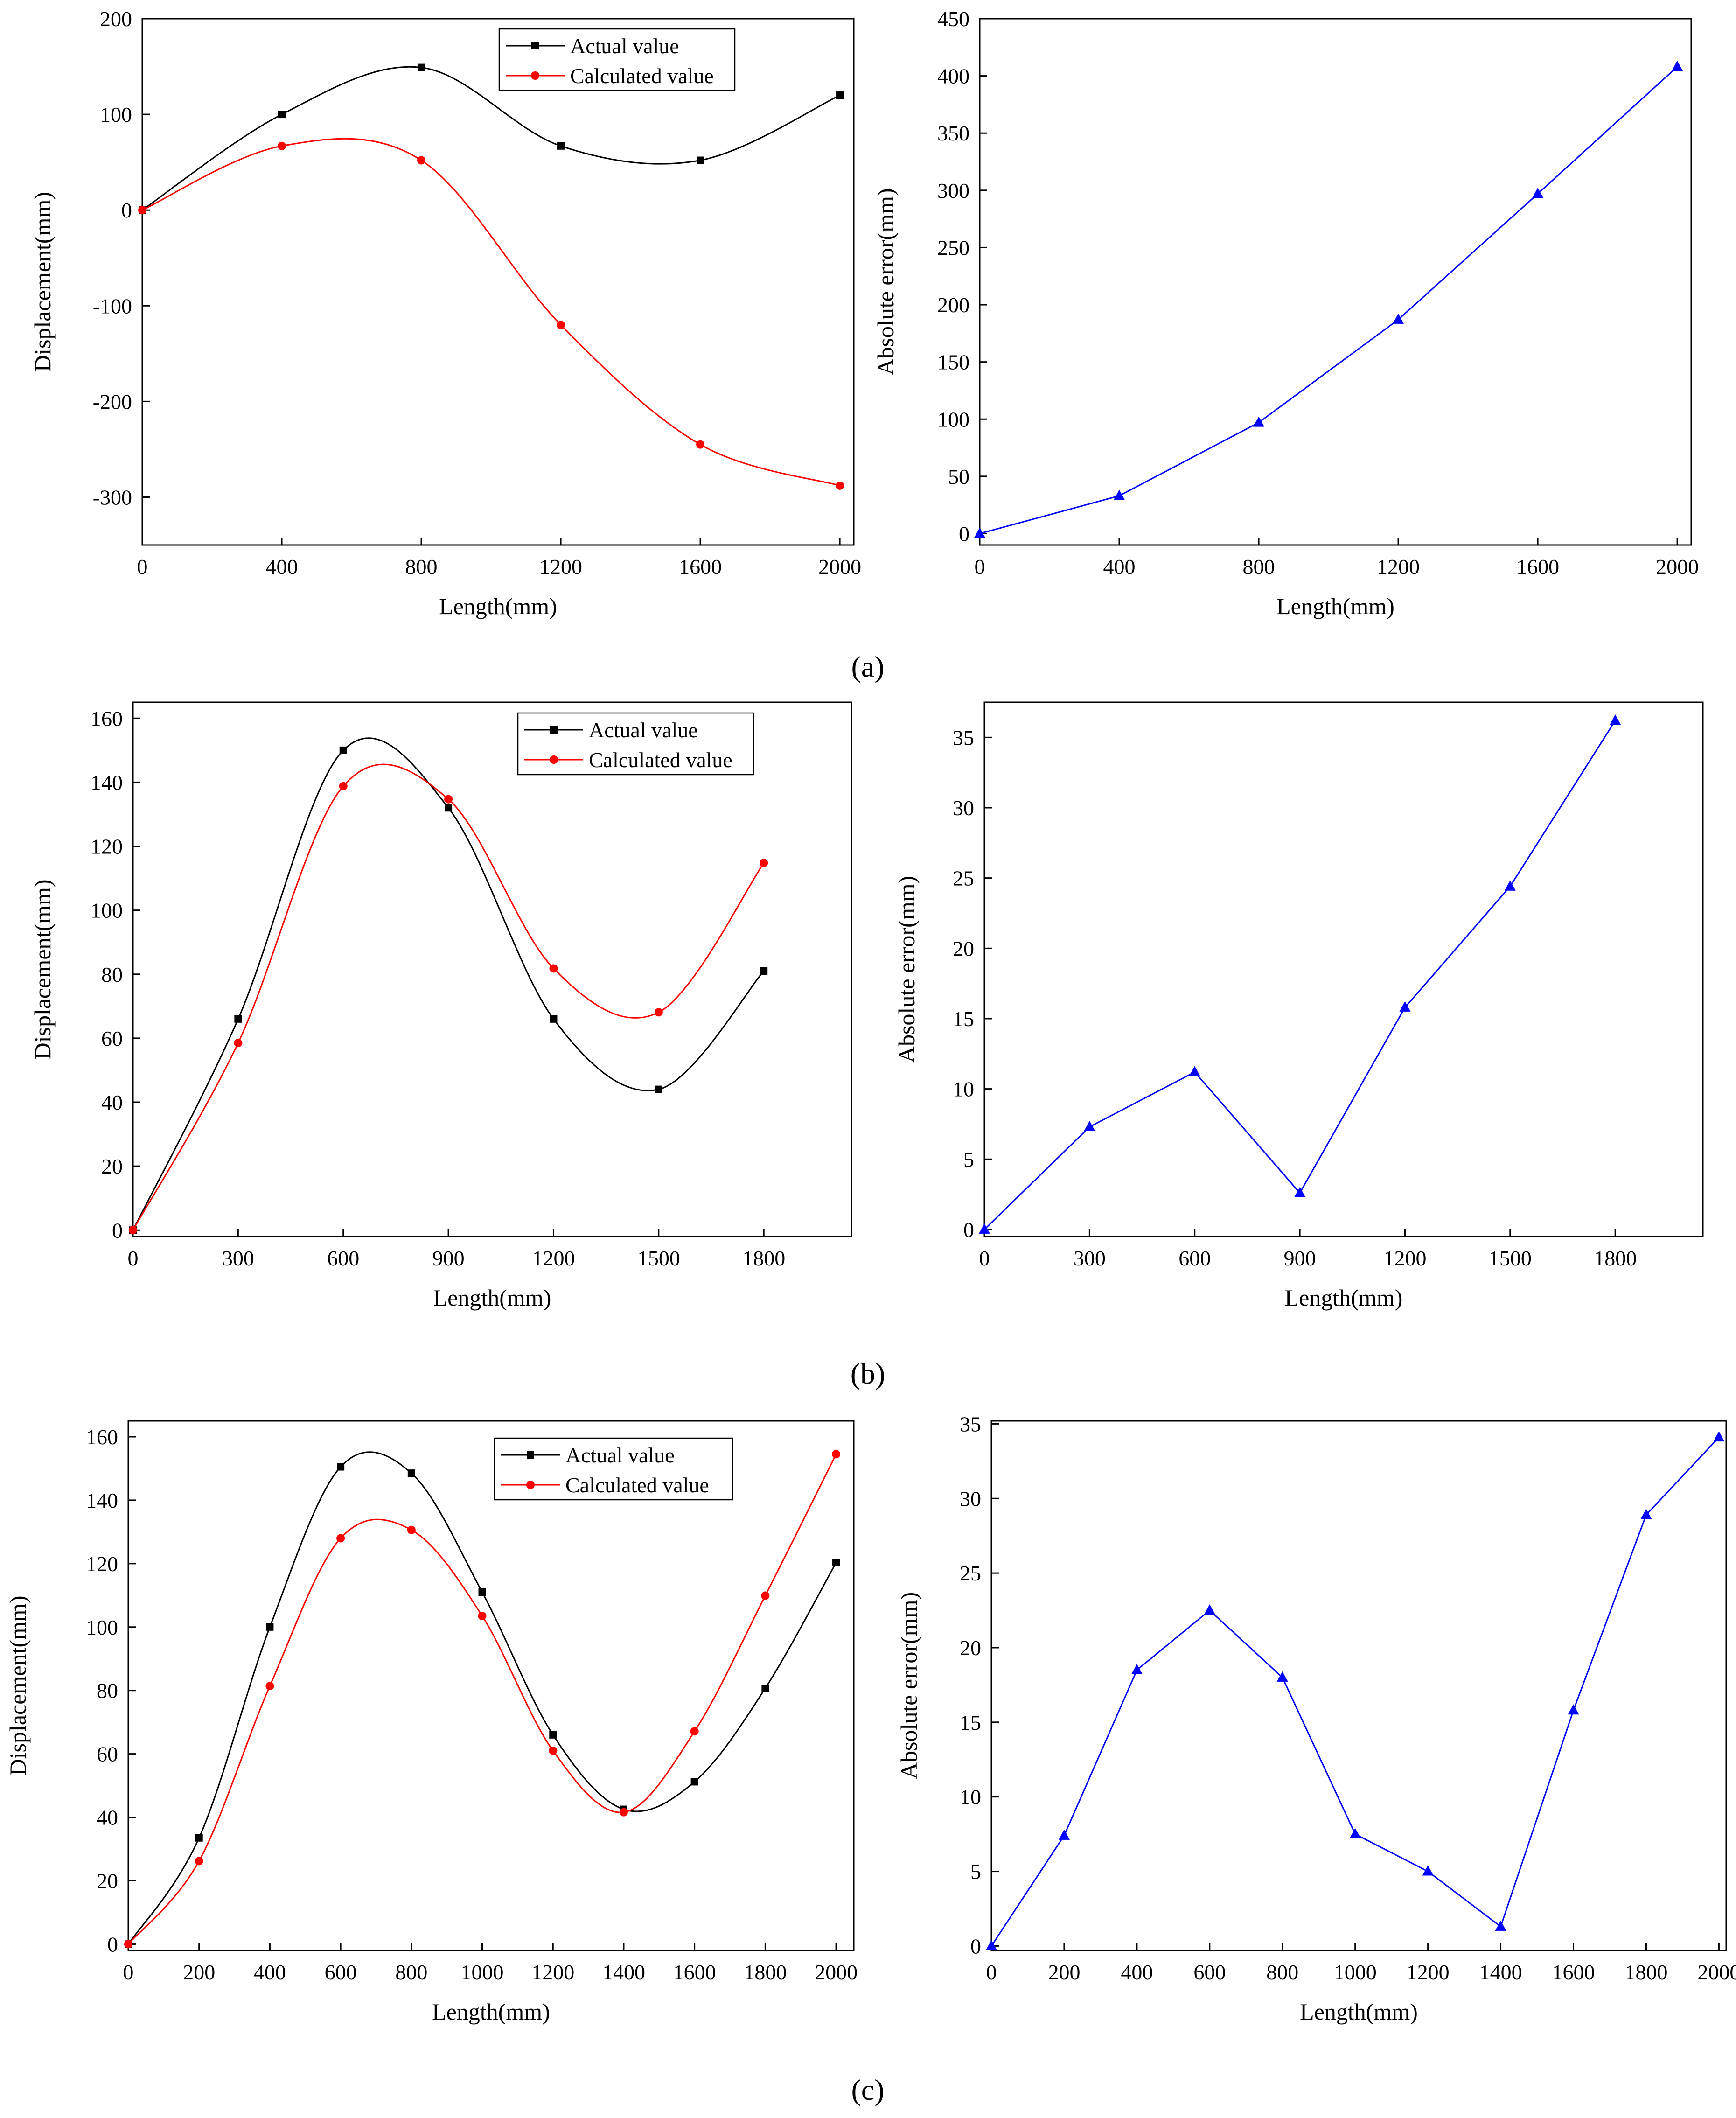 This screenshot has width=1736, height=2118. What do you see at coordinates (963, 1089) in the screenshot?
I see `y-tick-label: 10` at bounding box center [963, 1089].